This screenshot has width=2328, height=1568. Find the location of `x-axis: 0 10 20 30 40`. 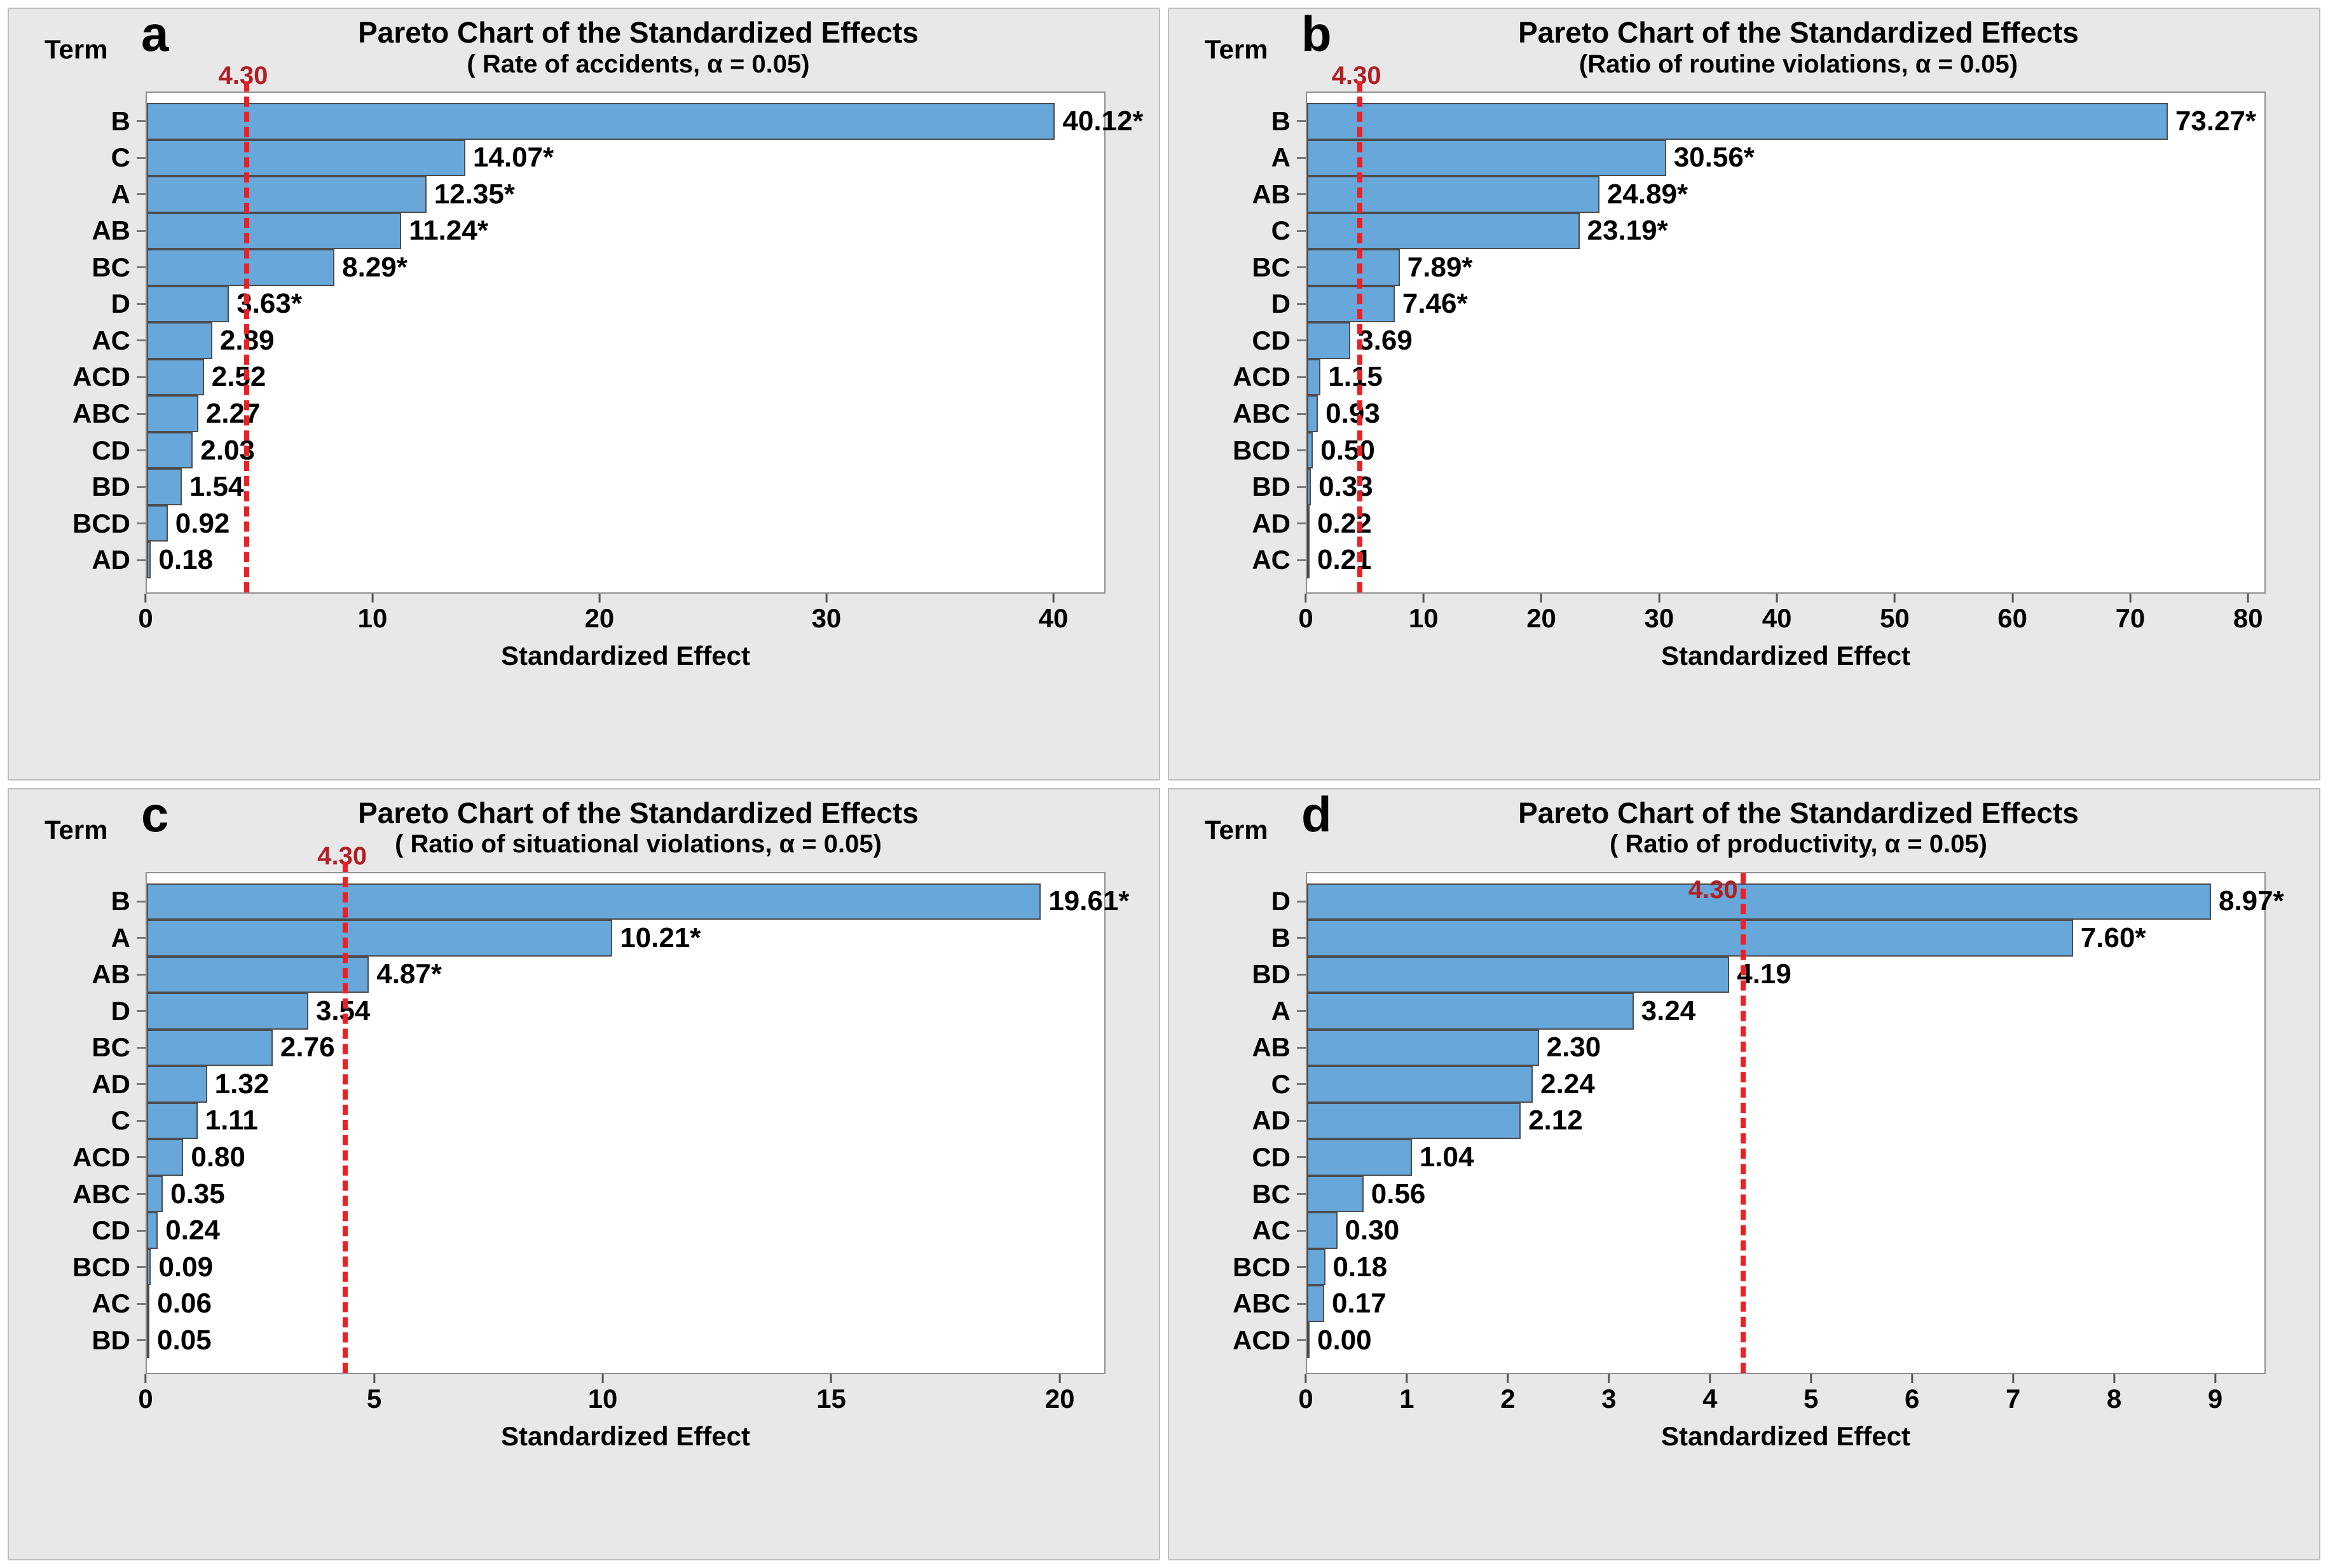

x-axis: 0 10 20 30 40 is located at coordinates (622, 615).